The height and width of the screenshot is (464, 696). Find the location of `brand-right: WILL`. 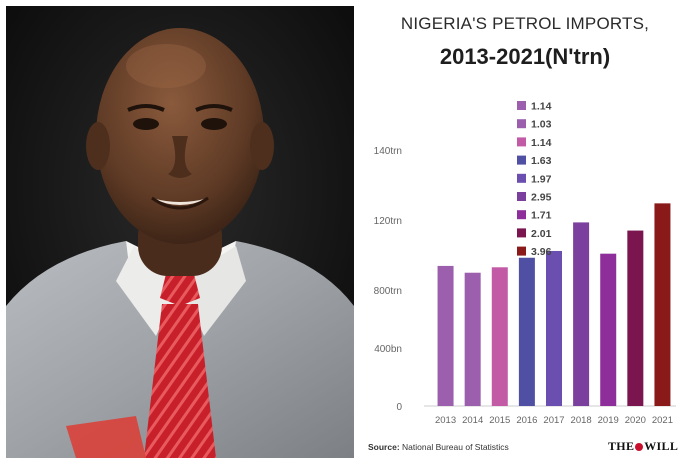

brand-right: WILL is located at coordinates (661, 446).